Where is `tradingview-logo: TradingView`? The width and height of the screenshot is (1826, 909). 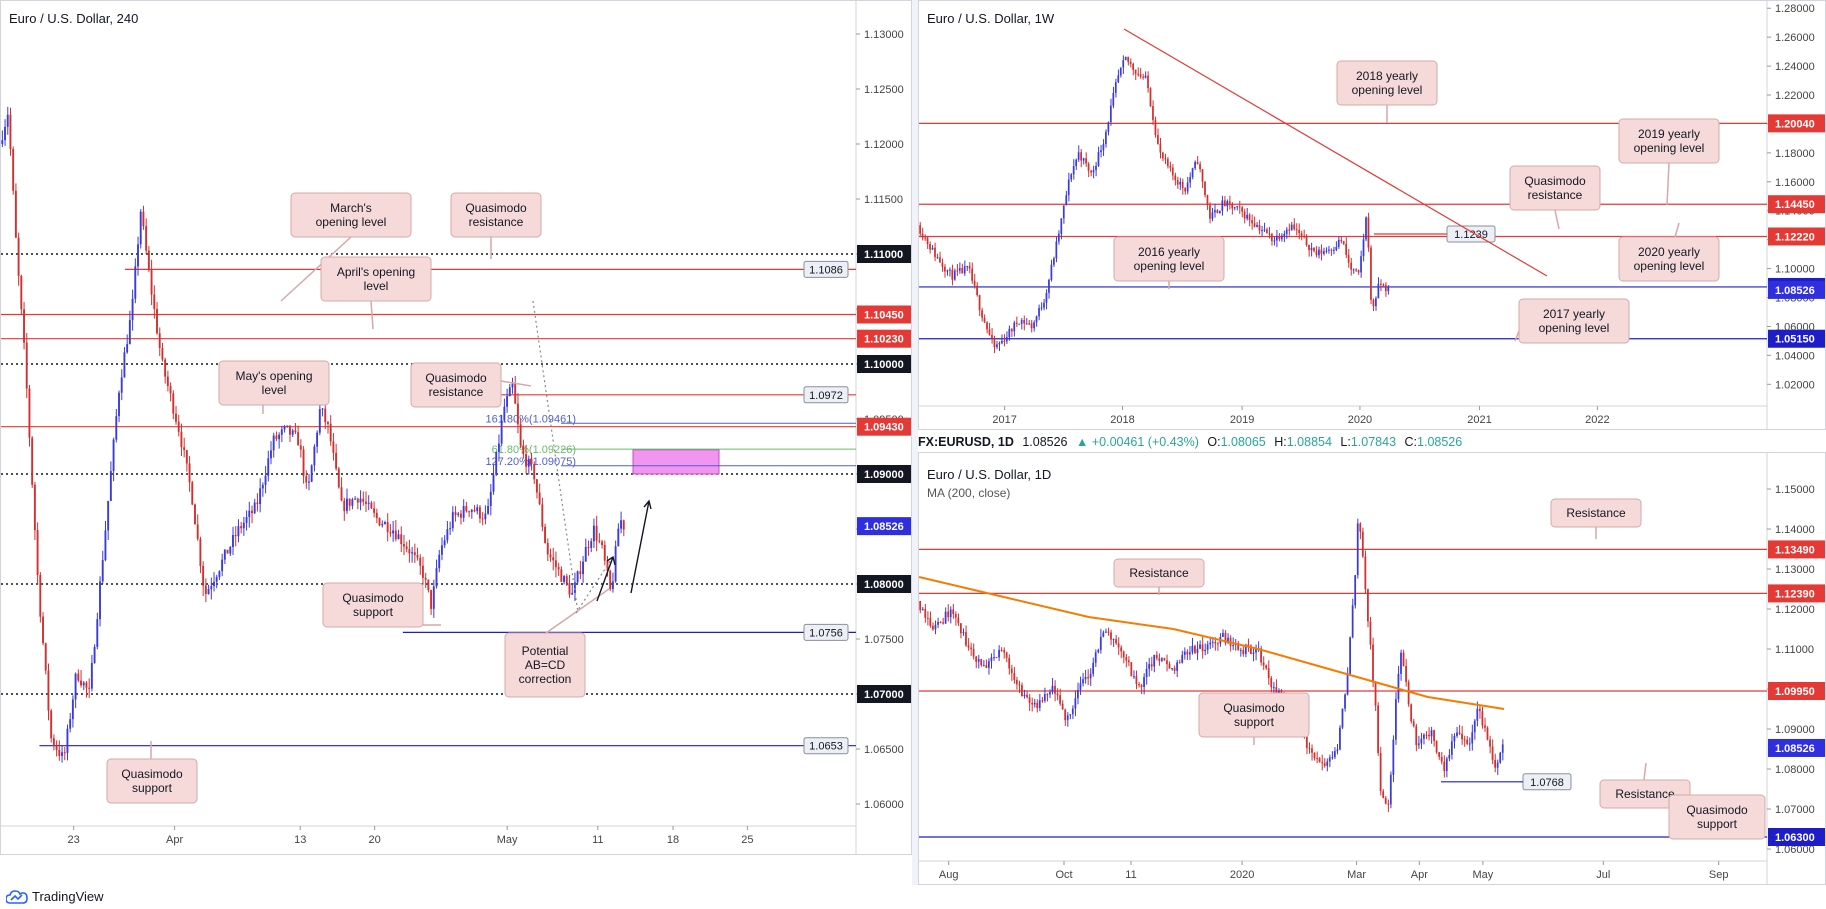
tradingview-logo: TradingView is located at coordinates (55, 896).